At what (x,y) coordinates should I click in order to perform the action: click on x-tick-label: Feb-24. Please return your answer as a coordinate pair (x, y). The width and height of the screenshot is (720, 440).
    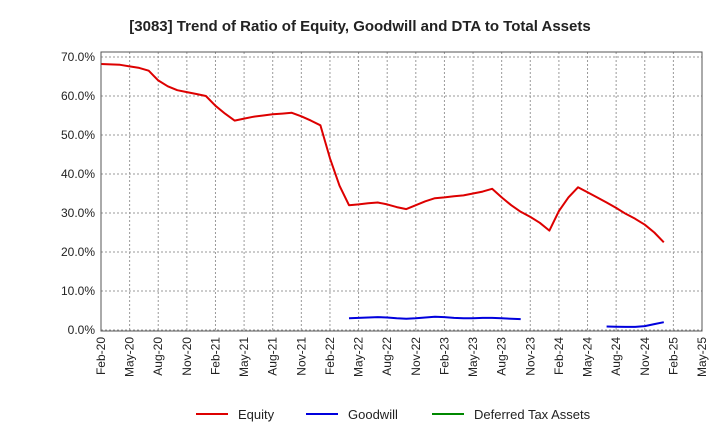
    Looking at the image, I should click on (559, 356).